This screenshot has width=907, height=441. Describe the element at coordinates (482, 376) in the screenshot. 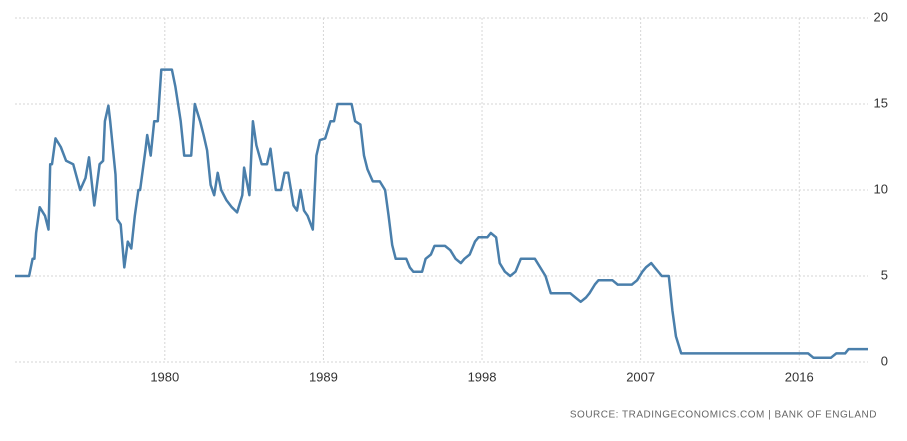

I see `x-tick-label: 1998` at that location.